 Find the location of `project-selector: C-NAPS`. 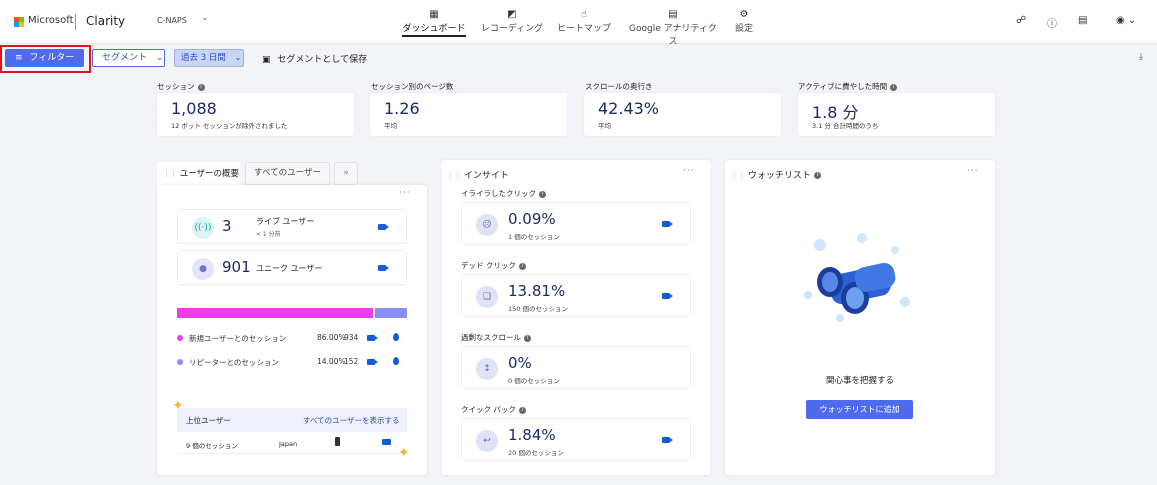

project-selector: C-NAPS is located at coordinates (172, 20).